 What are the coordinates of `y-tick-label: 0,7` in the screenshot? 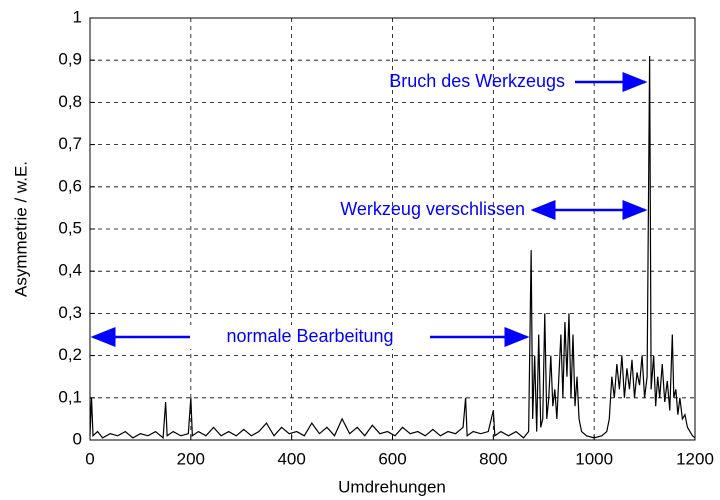 It's located at (70, 143).